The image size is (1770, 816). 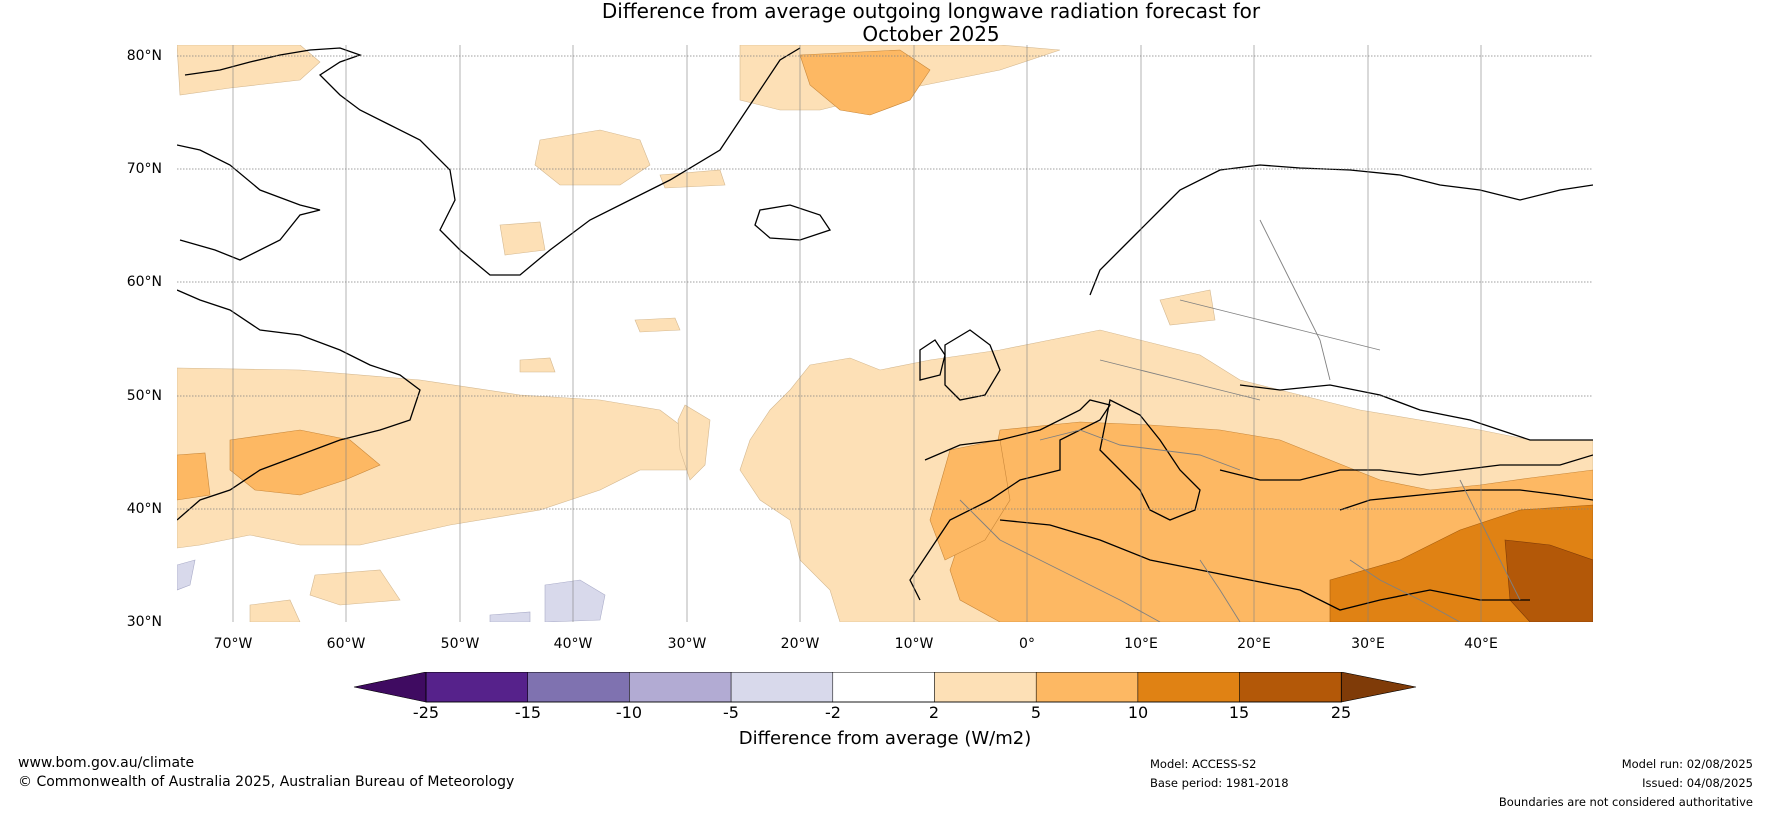 What do you see at coordinates (426, 712) in the screenshot?
I see `colorbar-tick-neg25: -25` at bounding box center [426, 712].